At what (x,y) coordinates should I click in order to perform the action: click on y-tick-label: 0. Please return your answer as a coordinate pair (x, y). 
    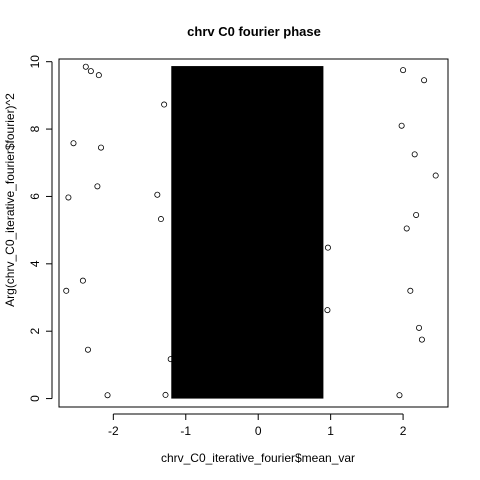
    Looking at the image, I should click on (35, 398).